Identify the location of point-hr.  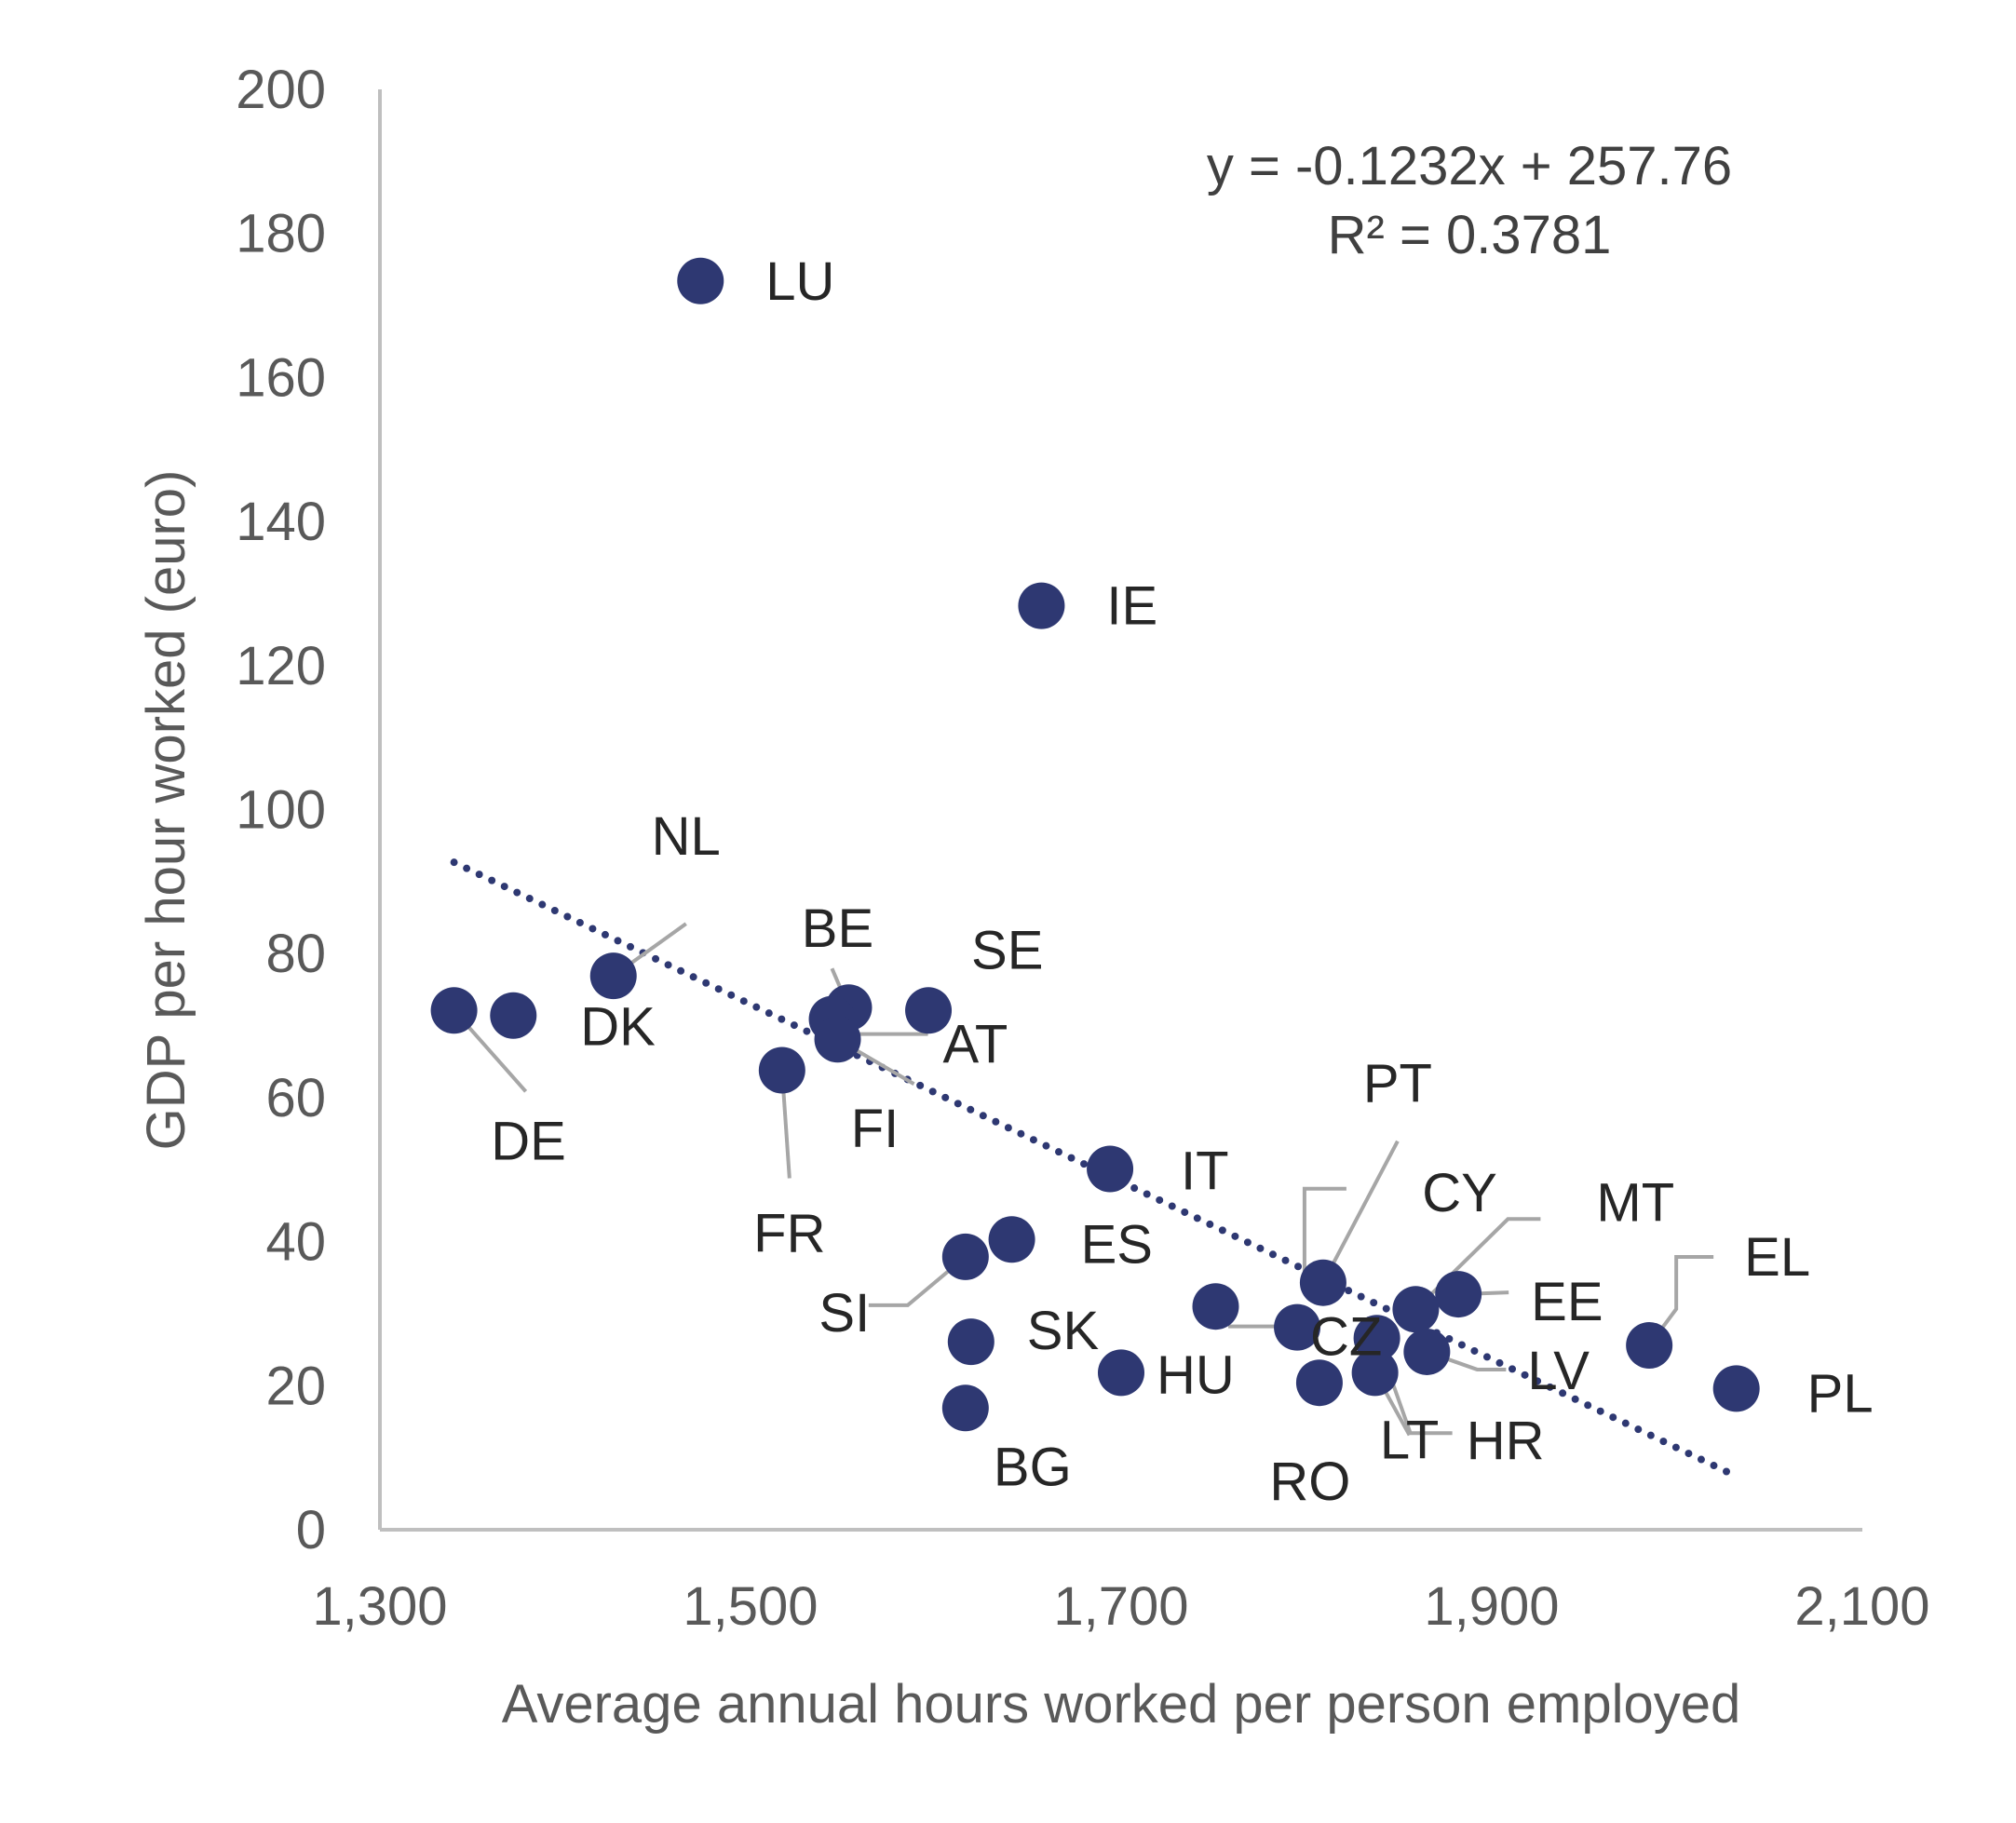
(1376, 1338).